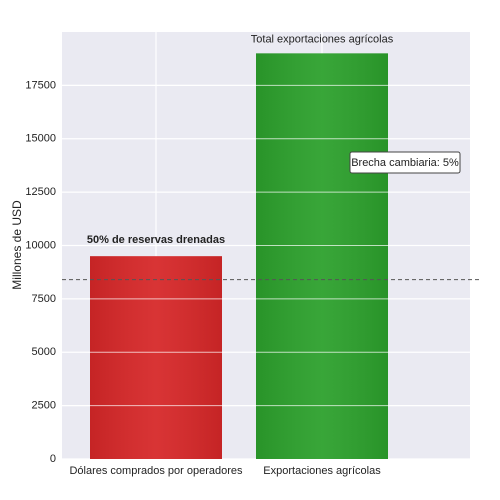 The image size is (500, 500). What do you see at coordinates (322, 471) in the screenshot?
I see `x-tick-label: Exportaciones agrícolas` at bounding box center [322, 471].